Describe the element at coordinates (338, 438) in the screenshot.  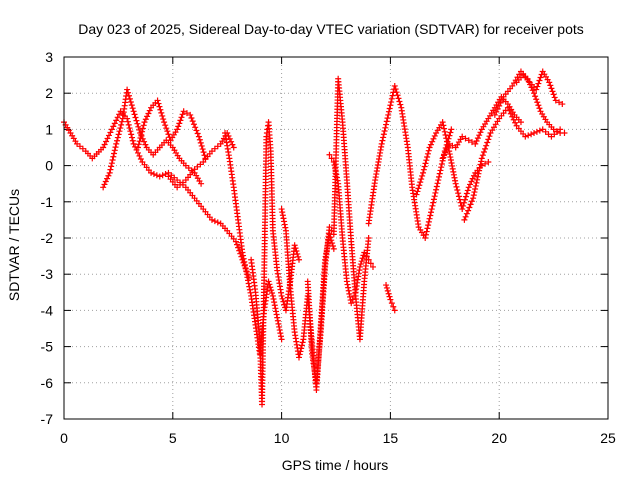
I see `x-tick-labels: 0 5 10 15 20 25` at that location.